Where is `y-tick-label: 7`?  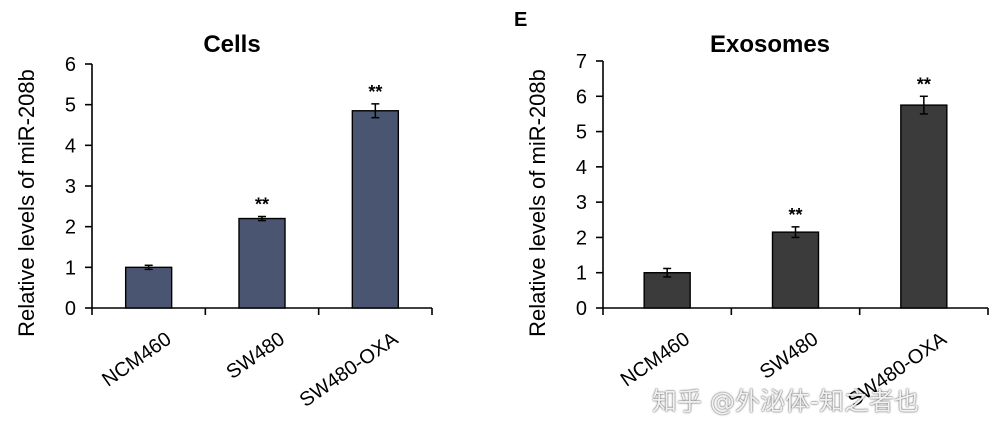 y-tick-label: 7 is located at coordinates (581, 62).